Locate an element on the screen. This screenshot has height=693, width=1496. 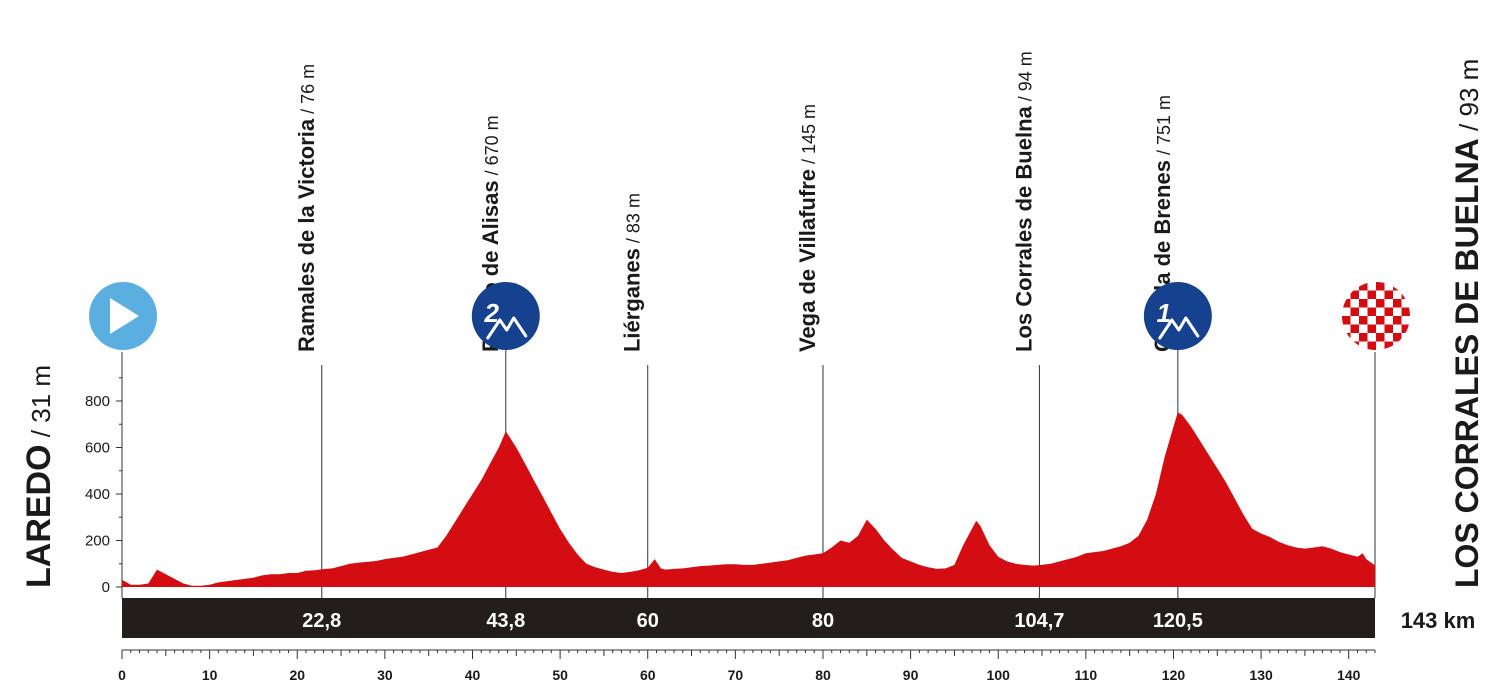
start-altitude: / 31 m is located at coordinates (41, 404).